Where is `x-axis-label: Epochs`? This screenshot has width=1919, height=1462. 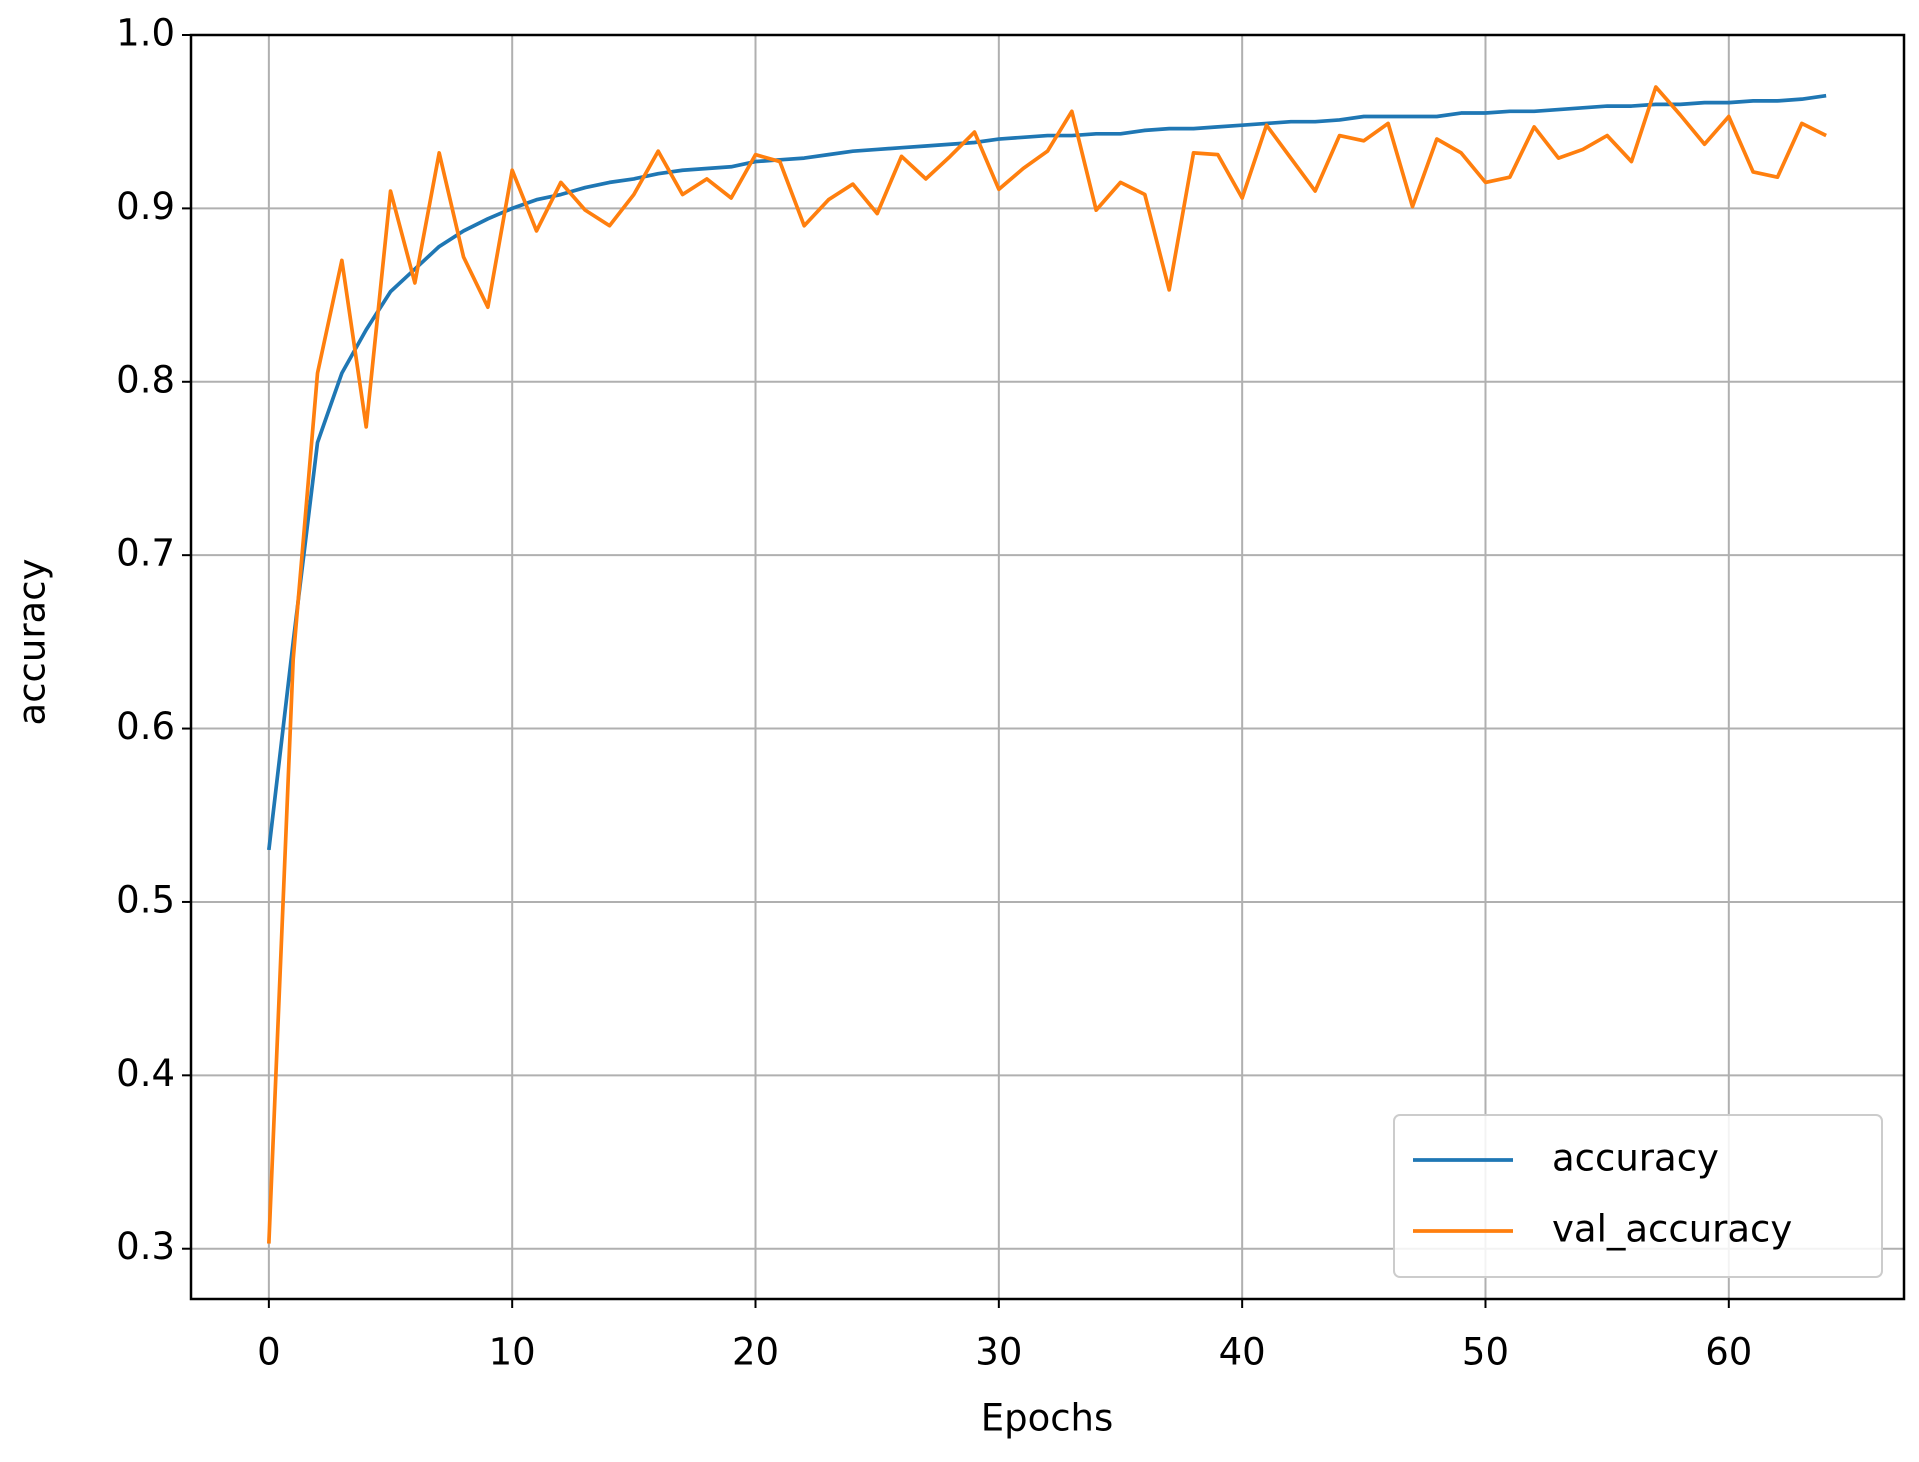
x-axis-label: Epochs is located at coordinates (1047, 1418).